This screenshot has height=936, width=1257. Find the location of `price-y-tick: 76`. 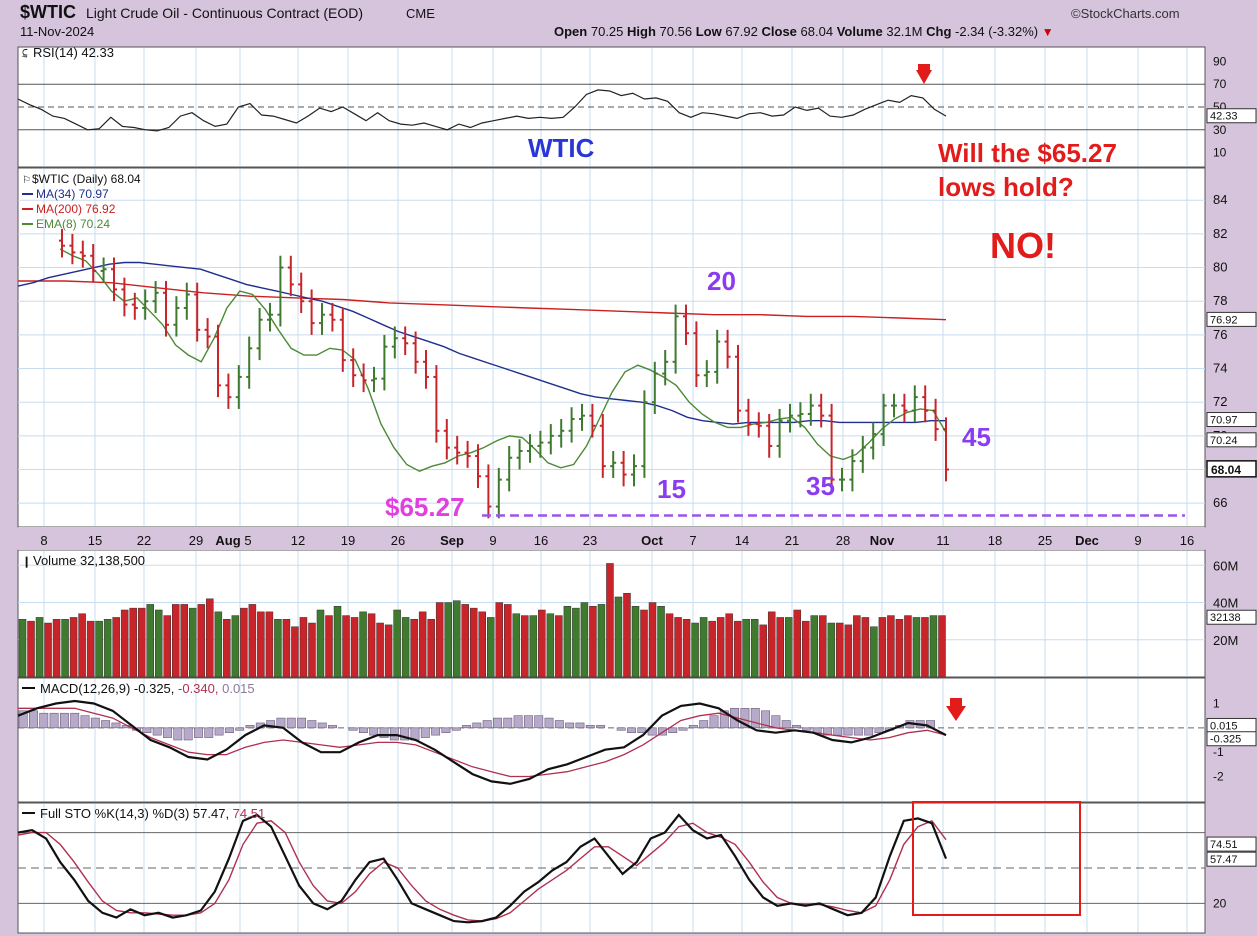

price-y-tick: 76 is located at coordinates (1220, 334).